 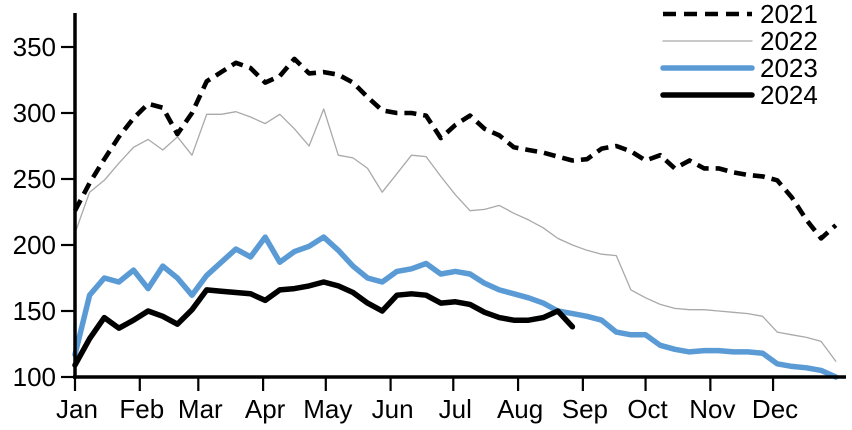 What do you see at coordinates (34, 113) in the screenshot?
I see `y-tick-label-300: 300` at bounding box center [34, 113].